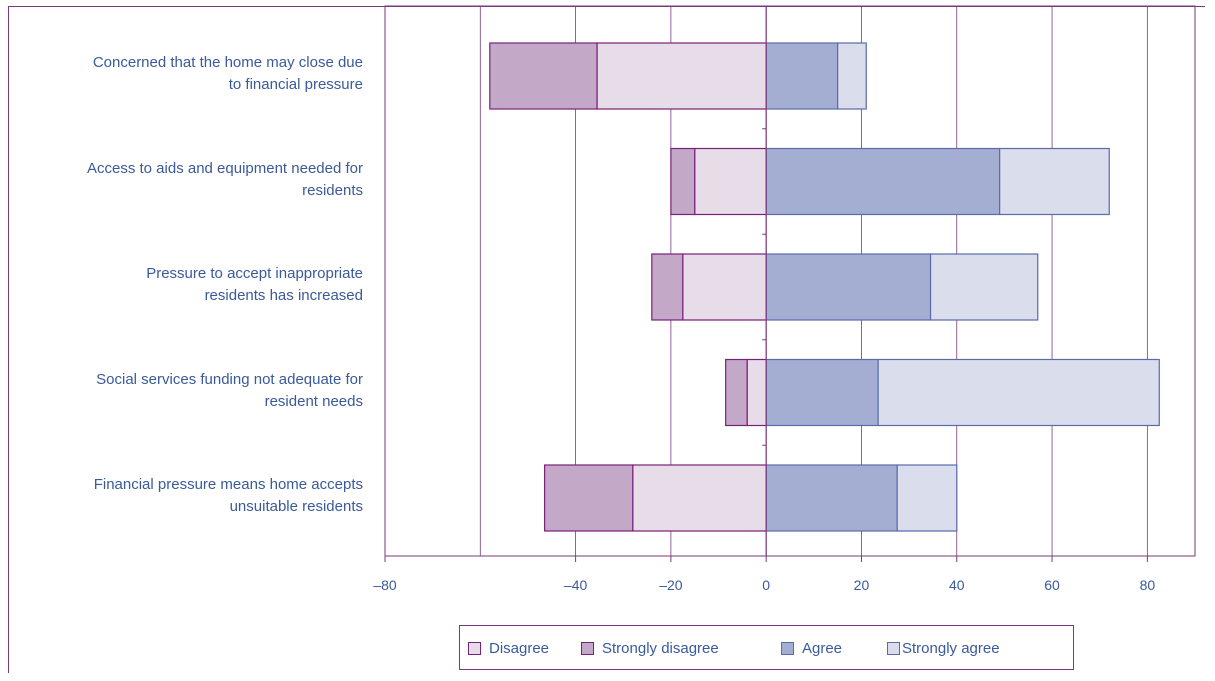 Image resolution: width=1215 pixels, height=681 pixels. I want to click on legend-item-strongly-disagree: Strongly disagree, so click(650, 648).